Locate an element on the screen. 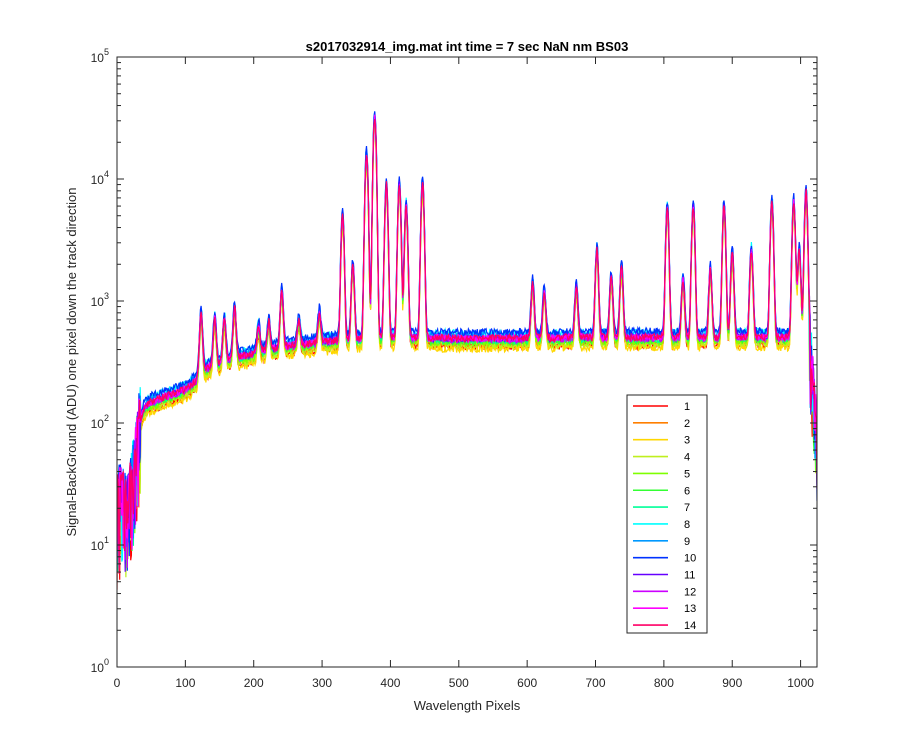  legend-label: 6 is located at coordinates (687, 491).